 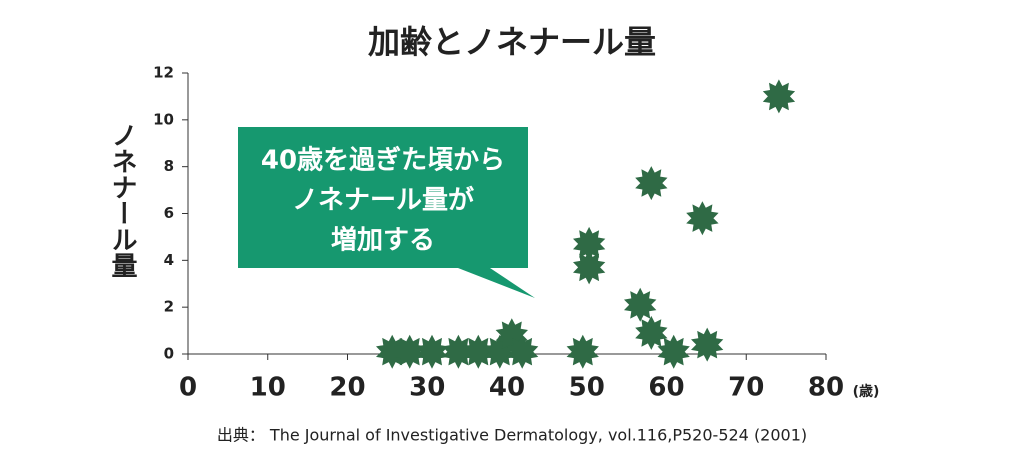 What do you see at coordinates (666, 388) in the screenshot?
I see `x-tick-label: 60` at bounding box center [666, 388].